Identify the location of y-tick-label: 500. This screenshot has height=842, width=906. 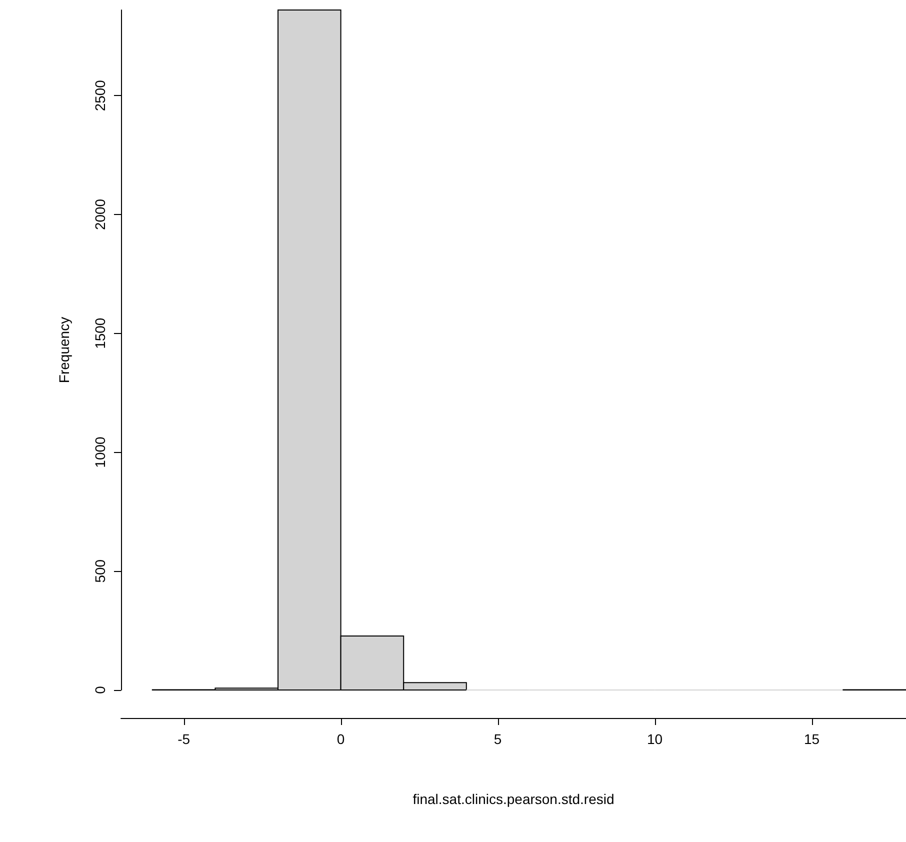
(100, 571).